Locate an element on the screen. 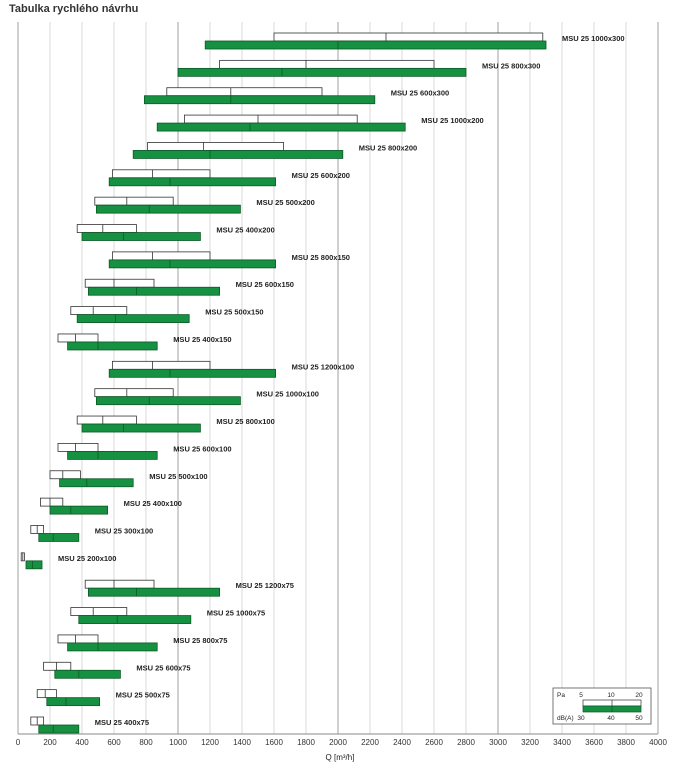 This screenshot has width=694, height=767. legend-pa-value: 5 is located at coordinates (581, 695).